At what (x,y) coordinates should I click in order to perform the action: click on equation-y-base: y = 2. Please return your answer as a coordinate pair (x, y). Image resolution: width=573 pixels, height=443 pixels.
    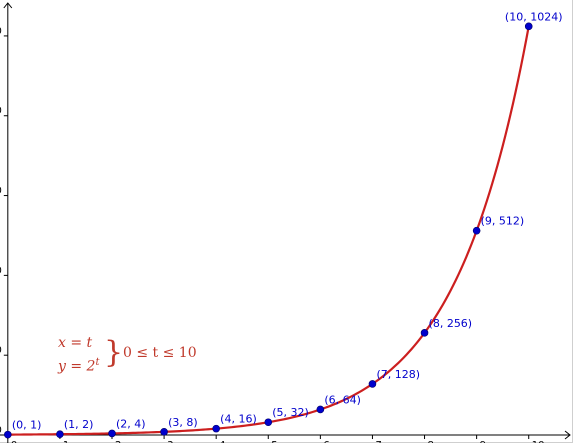
    Looking at the image, I should click on (77, 366).